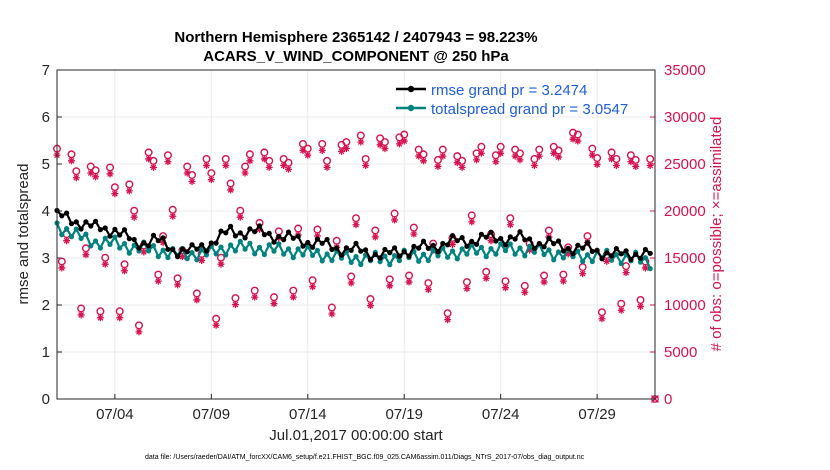 This screenshot has height=470, width=830. What do you see at coordinates (46, 399) in the screenshot?
I see `left-y-tick-label: 0` at bounding box center [46, 399].